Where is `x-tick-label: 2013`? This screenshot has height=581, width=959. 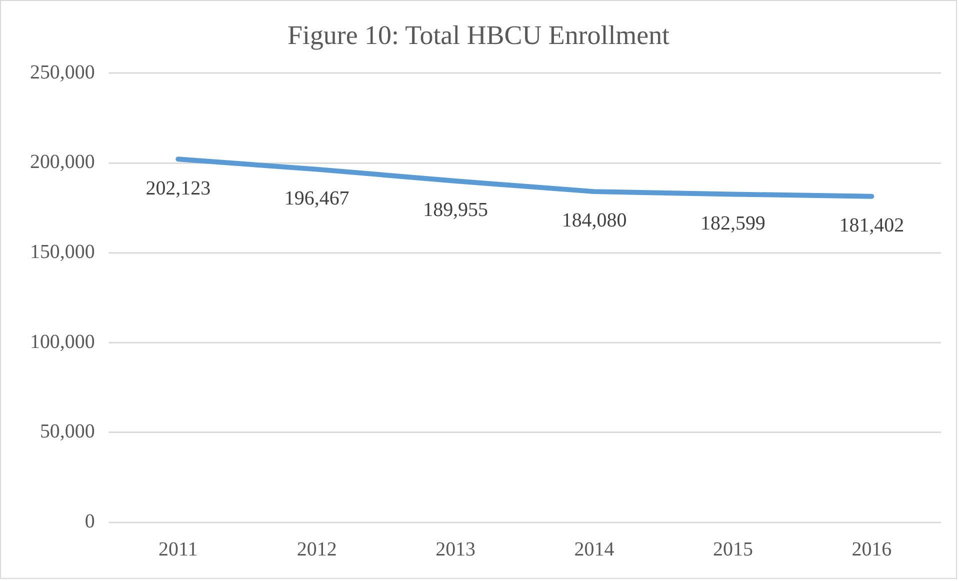
x-tick-label: 2013 is located at coordinates (456, 549).